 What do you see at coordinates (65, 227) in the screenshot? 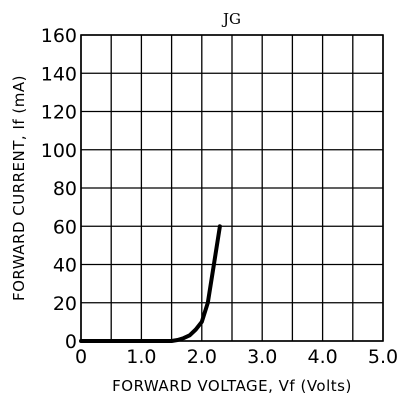
I see `y-tick-label-3: 60` at bounding box center [65, 227].